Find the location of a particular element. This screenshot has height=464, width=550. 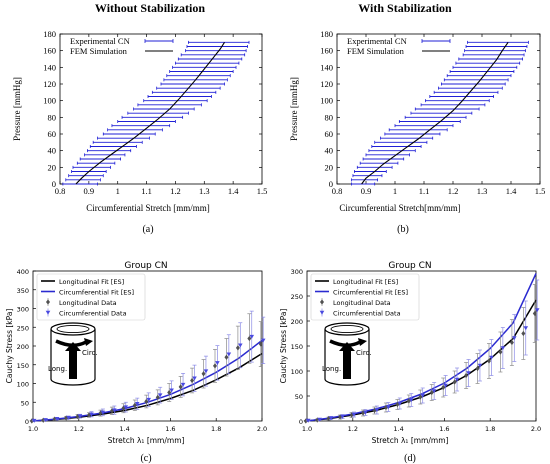

longitudinal-arrow is located at coordinates (347, 364).